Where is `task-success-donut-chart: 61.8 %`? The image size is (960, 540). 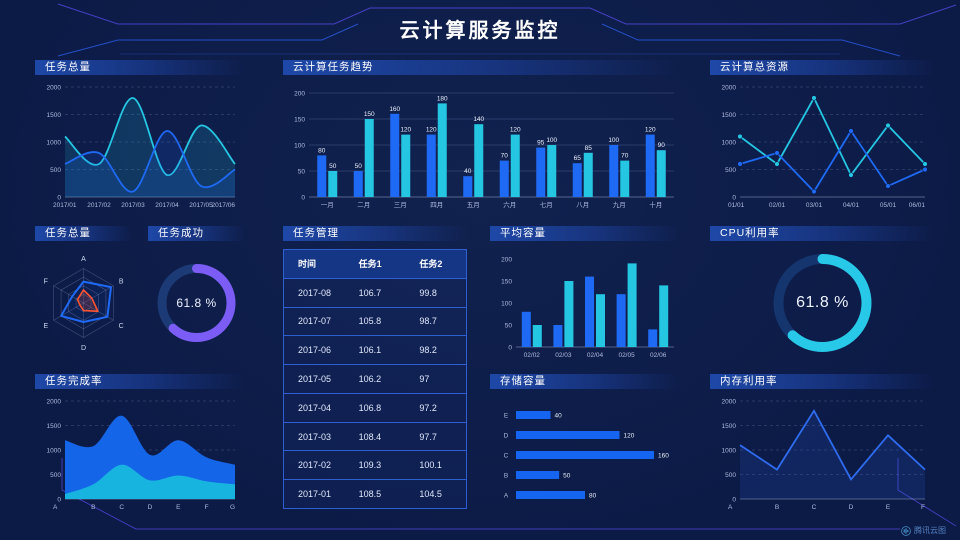
task-success-donut-chart: 61.8 % is located at coordinates (196, 303).